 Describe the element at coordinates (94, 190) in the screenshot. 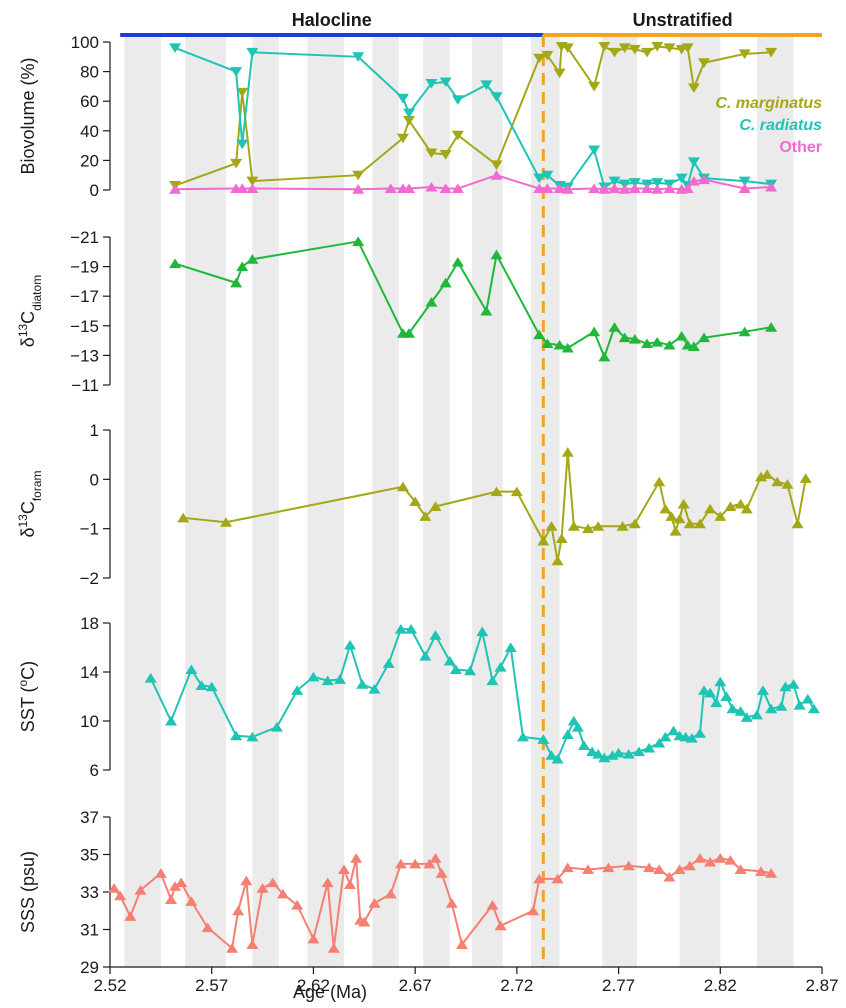

I see `y-tick-label: 0` at that location.